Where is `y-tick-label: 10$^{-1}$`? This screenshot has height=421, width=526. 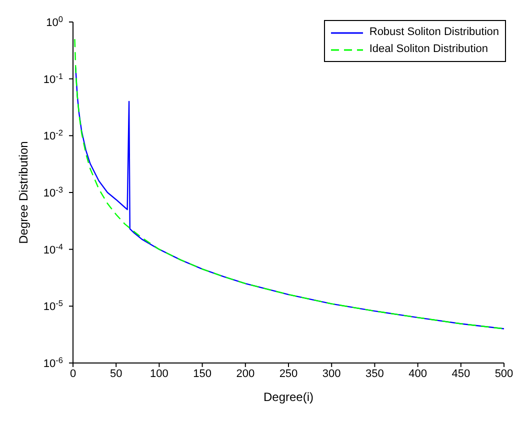 y-tick-label: 10$^{-1}$ is located at coordinates (53, 78).